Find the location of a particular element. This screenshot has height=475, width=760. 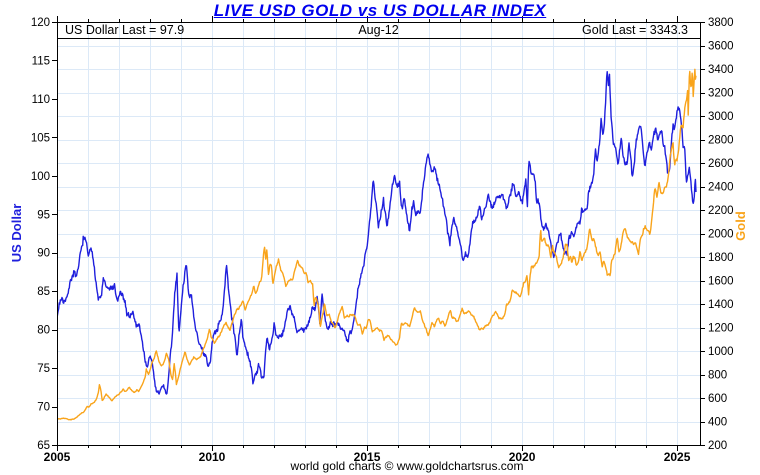

x-axis-tick-label: 2025 is located at coordinates (677, 457).